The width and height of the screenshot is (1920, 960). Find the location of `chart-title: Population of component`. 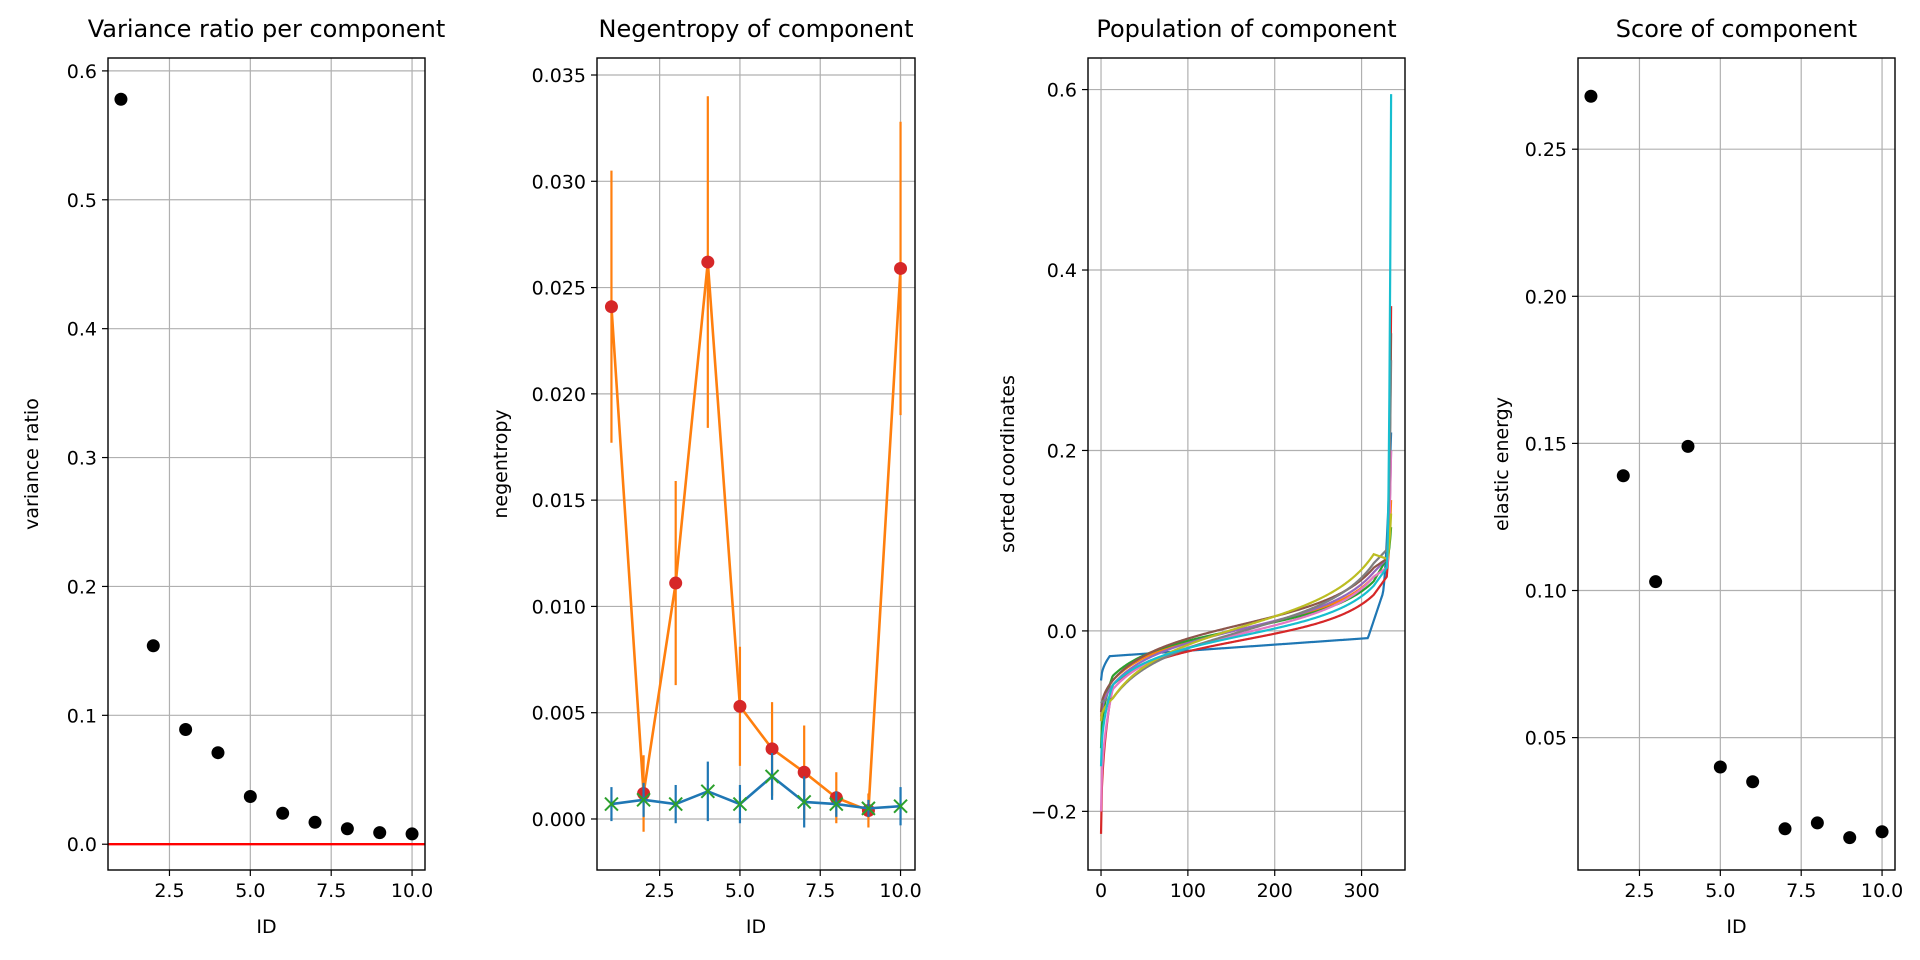

chart-title: Population of component is located at coordinates (1246, 29).